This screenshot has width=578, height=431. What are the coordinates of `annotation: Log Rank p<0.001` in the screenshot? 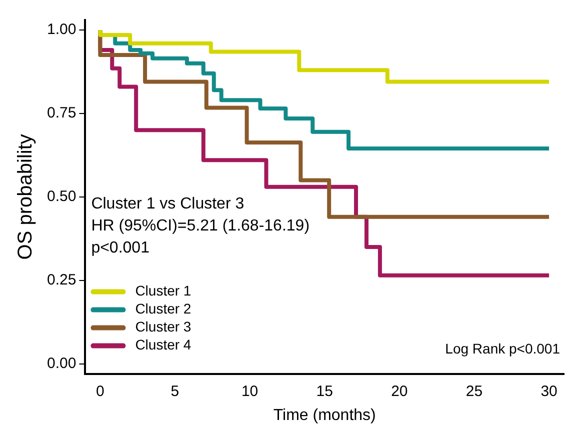 It's located at (502, 348).